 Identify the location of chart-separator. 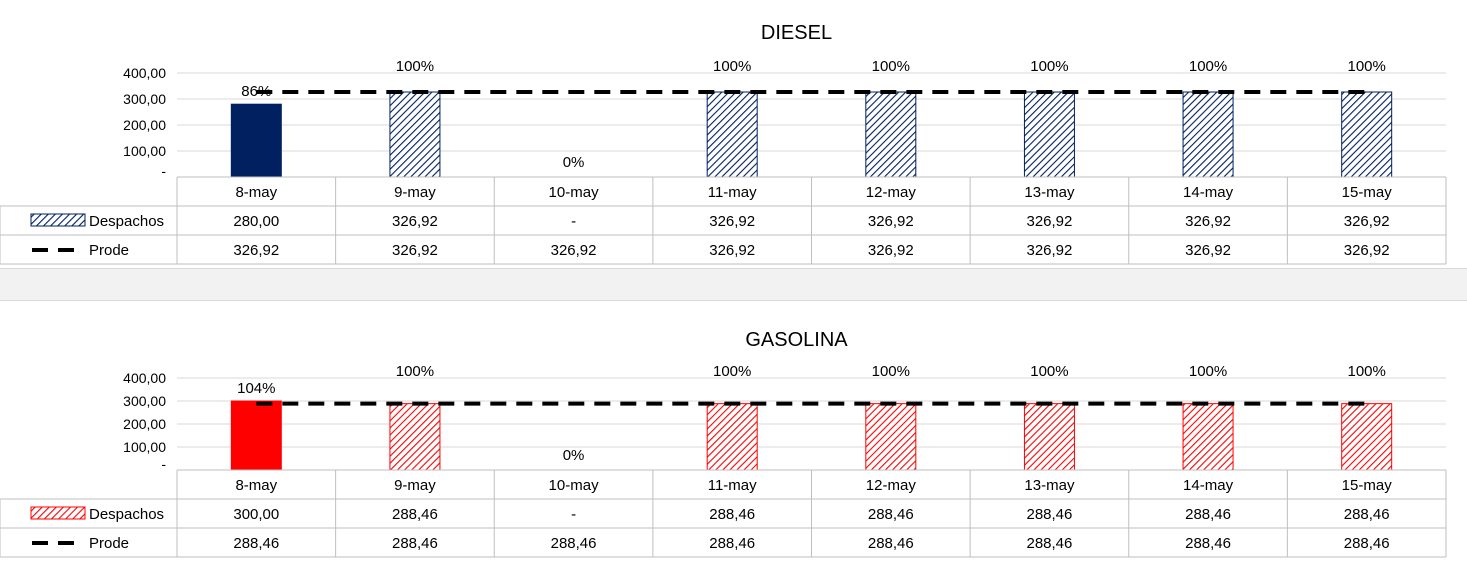
(733, 284).